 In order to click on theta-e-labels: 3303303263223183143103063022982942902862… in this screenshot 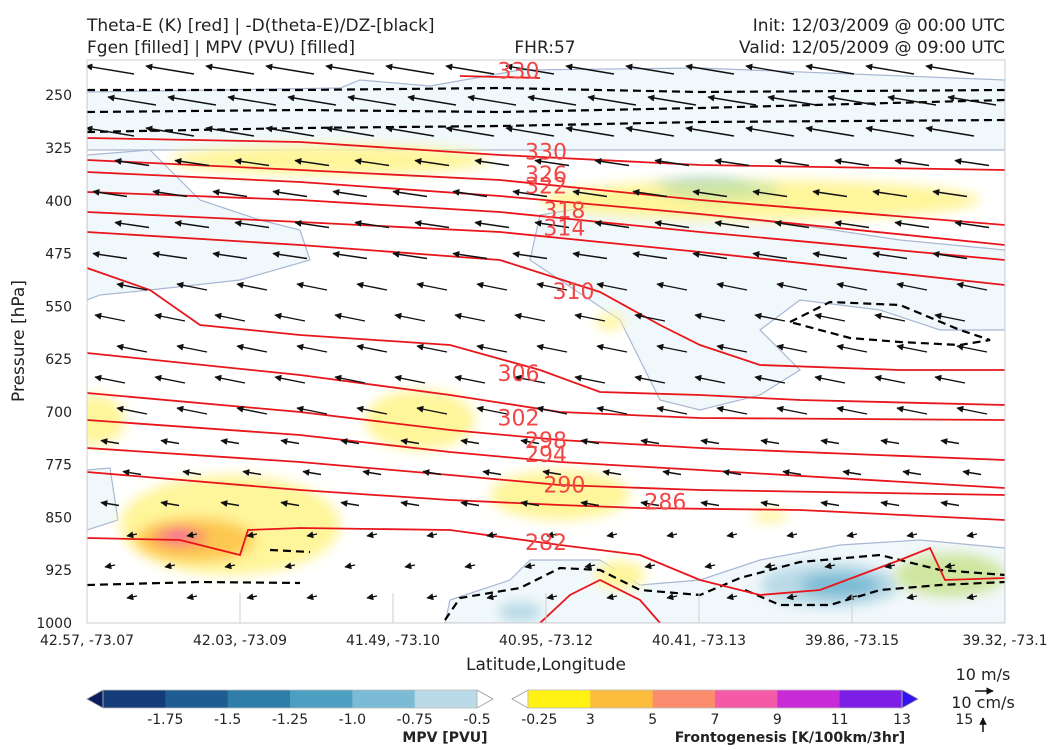, I will do `click(591, 308)`.